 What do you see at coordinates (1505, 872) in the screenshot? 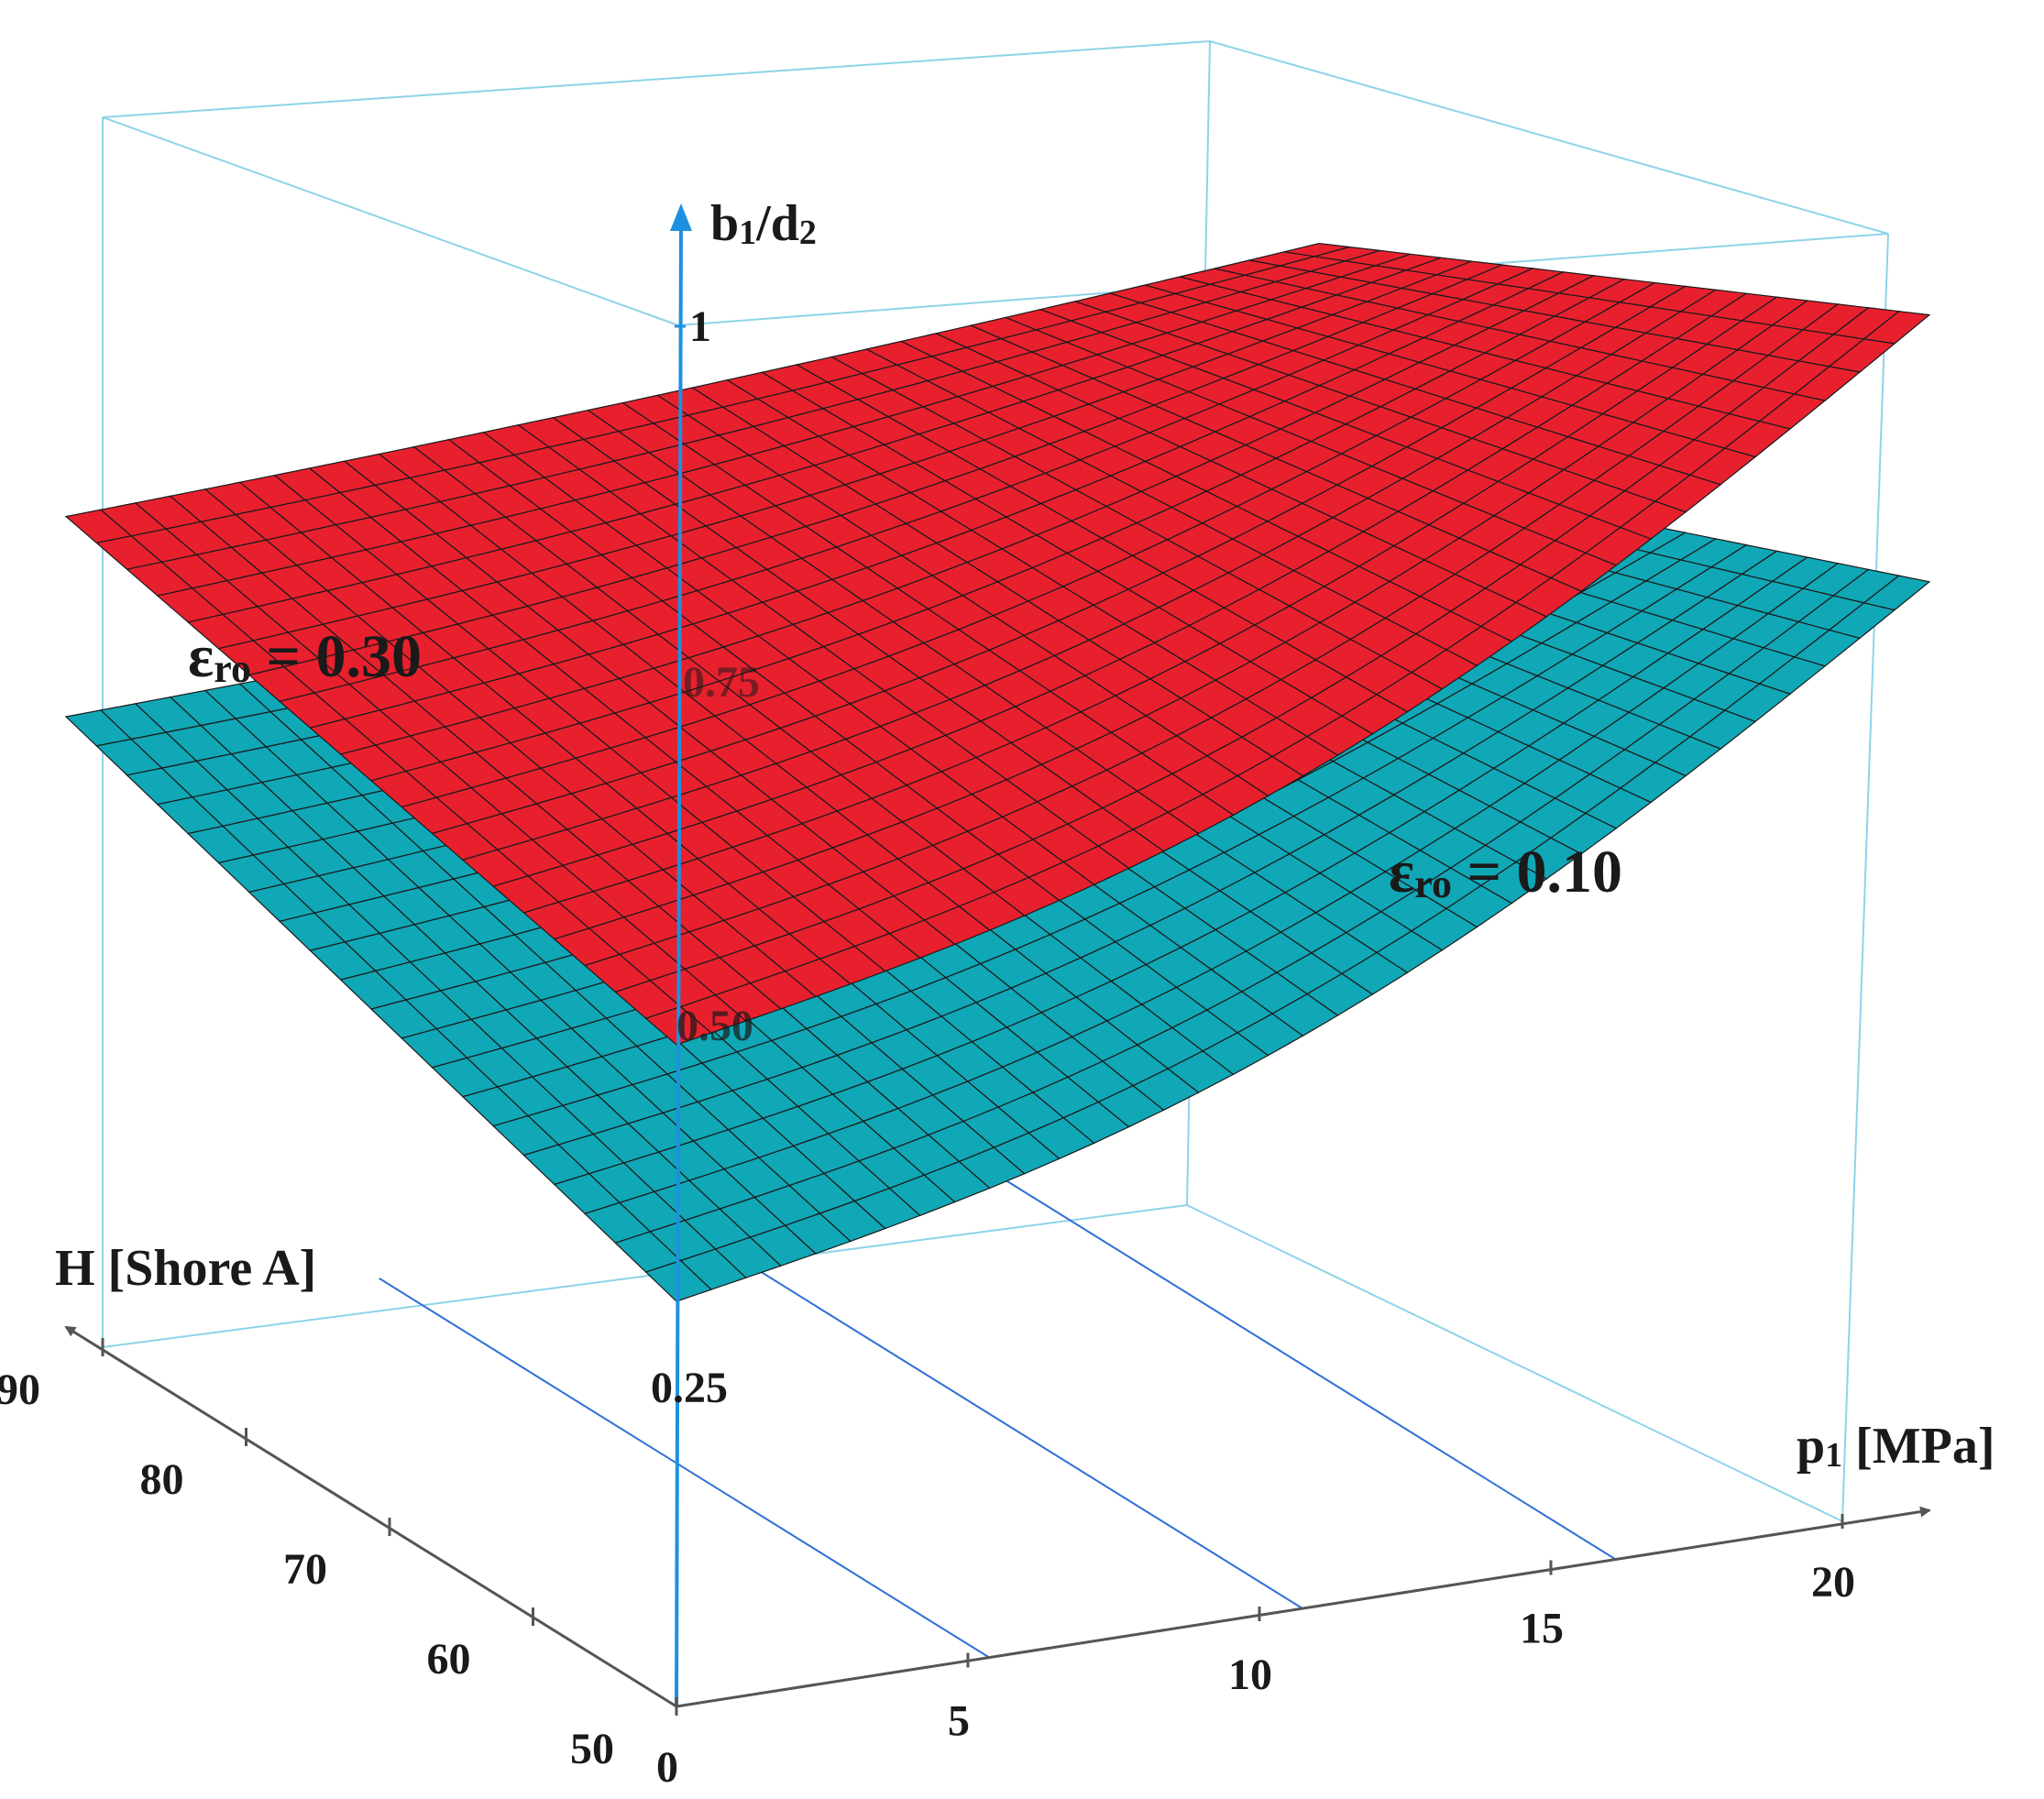
I see `series-label-010: εro = 0.10` at bounding box center [1505, 872].